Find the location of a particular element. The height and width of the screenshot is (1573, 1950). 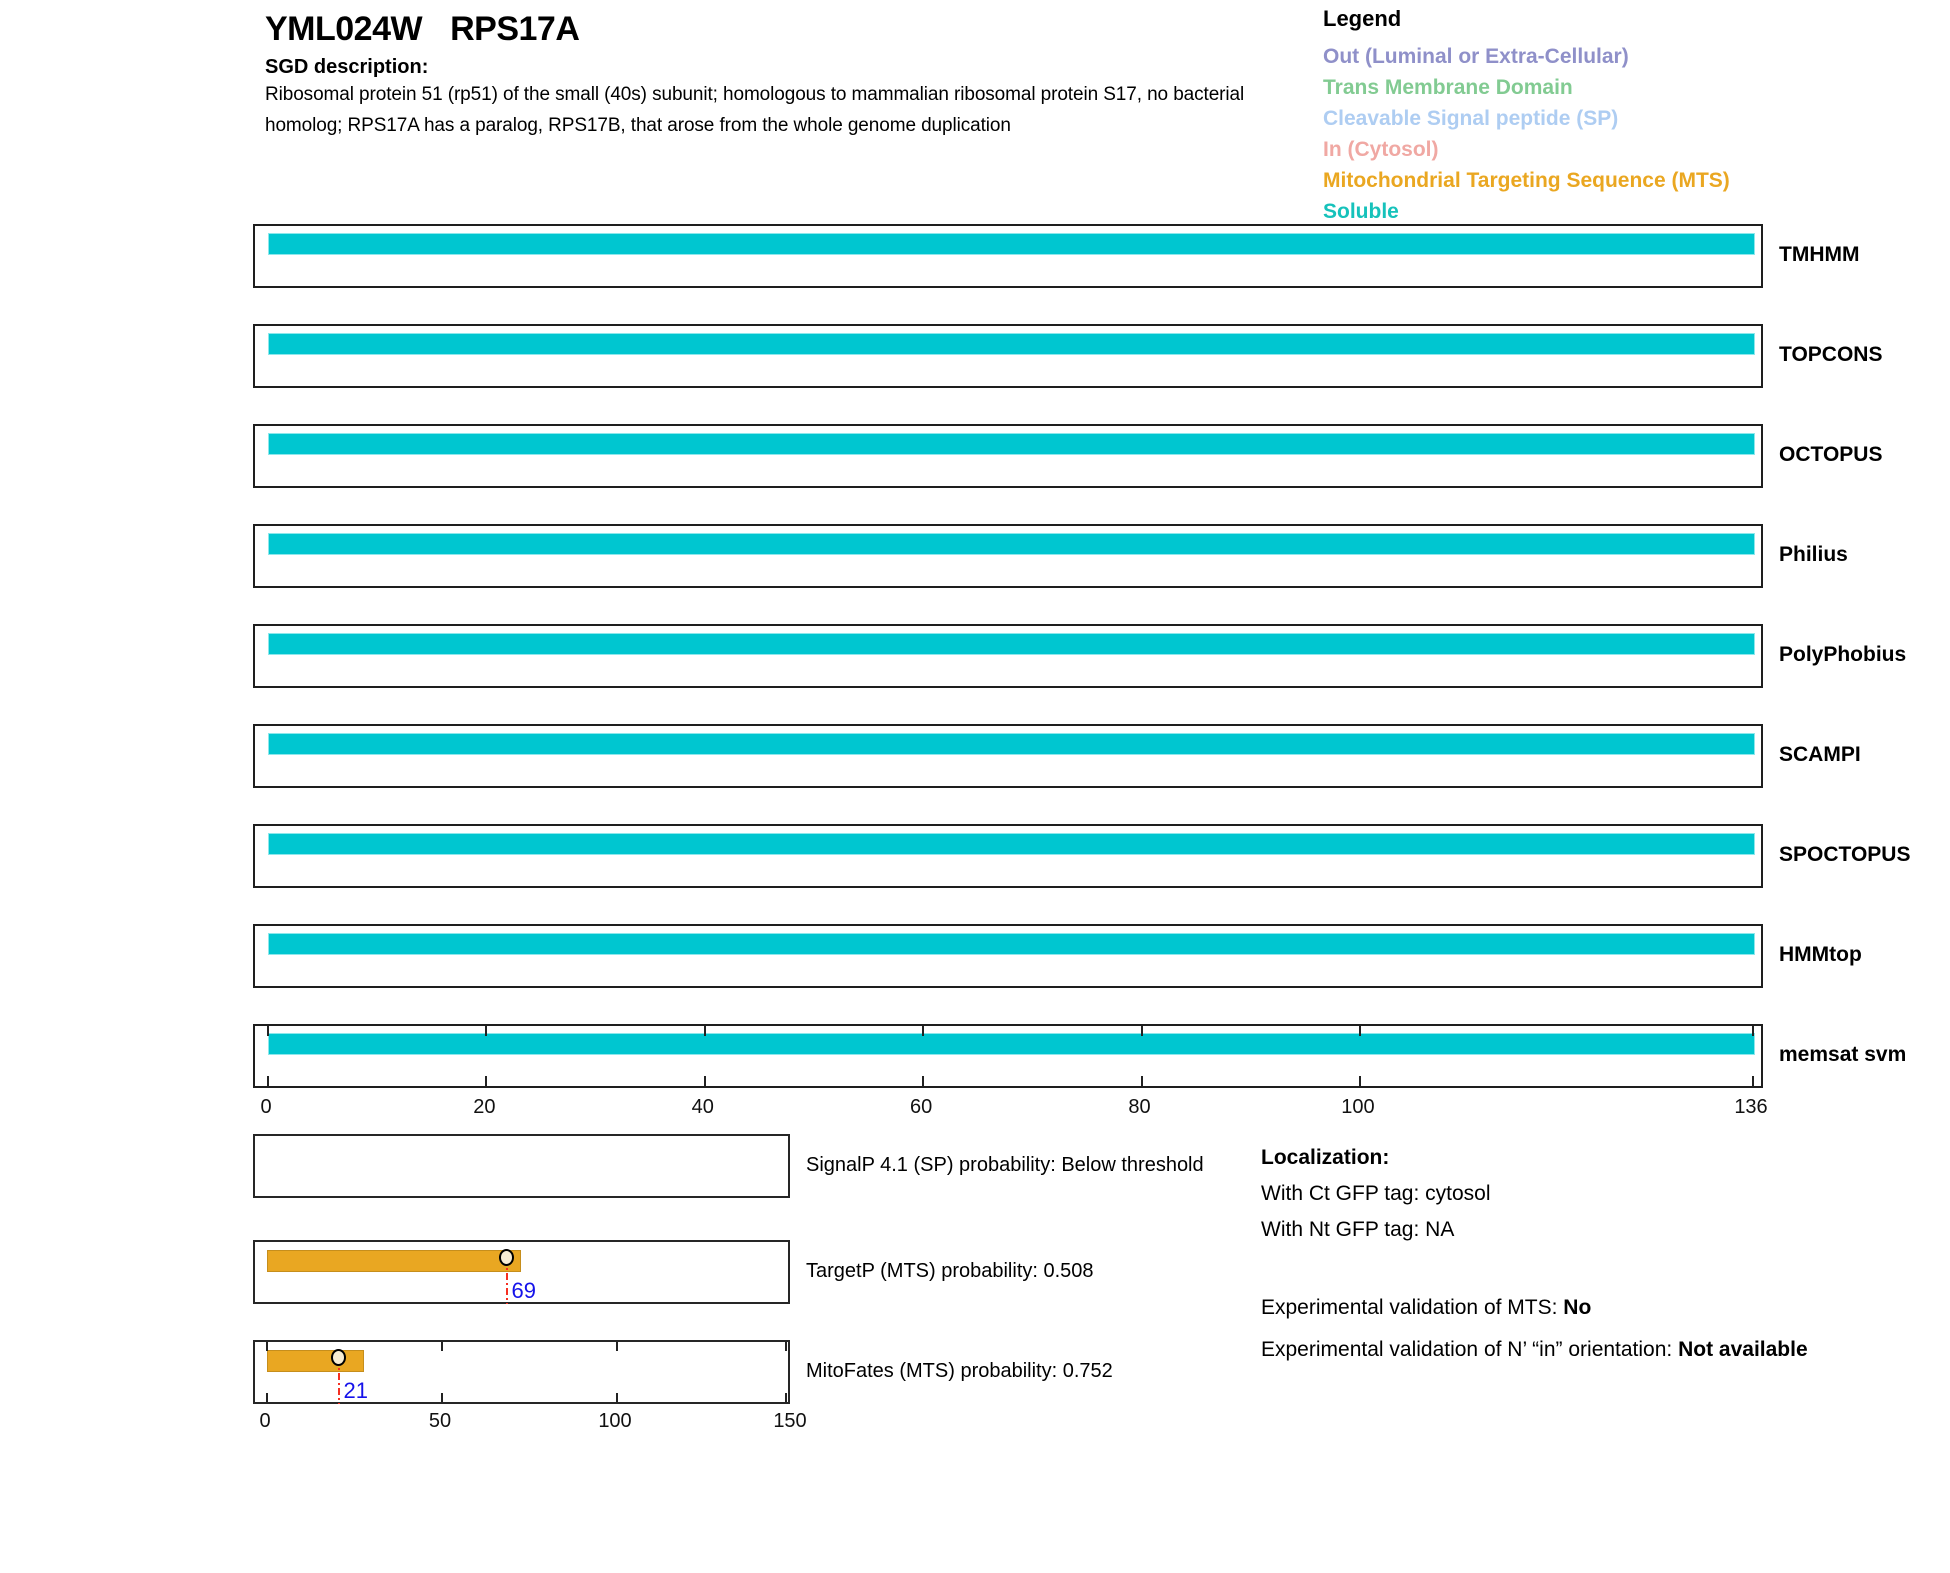

track-box-memsat-svm is located at coordinates (1008, 1056).